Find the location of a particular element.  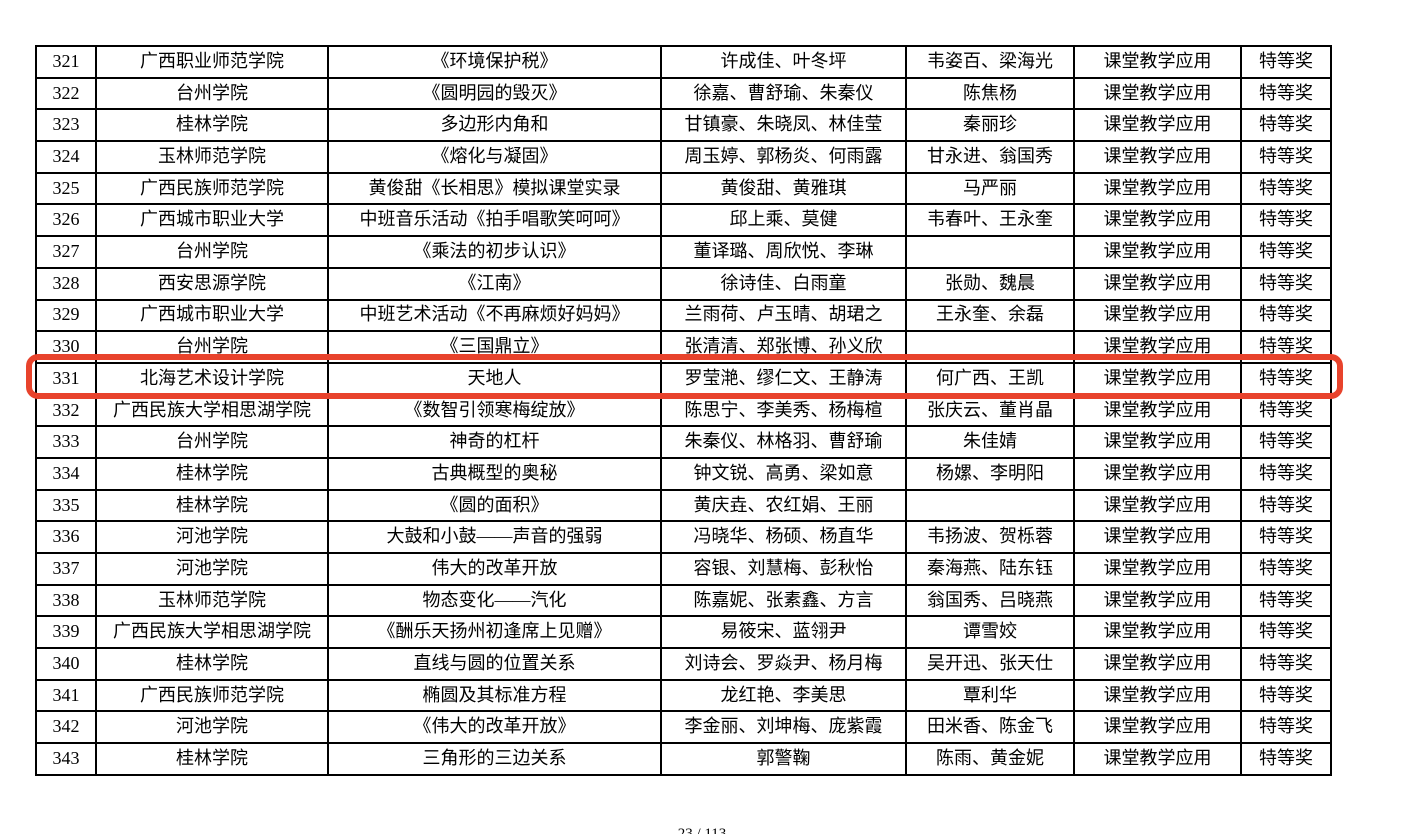

cell-advisors: 何广西、王凯 is located at coordinates (990, 378).